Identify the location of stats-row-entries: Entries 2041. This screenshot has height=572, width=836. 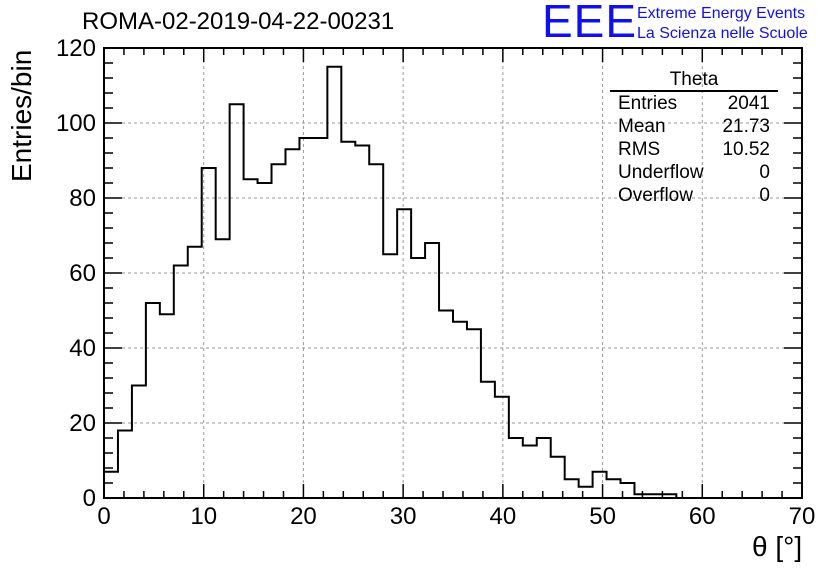
(694, 103).